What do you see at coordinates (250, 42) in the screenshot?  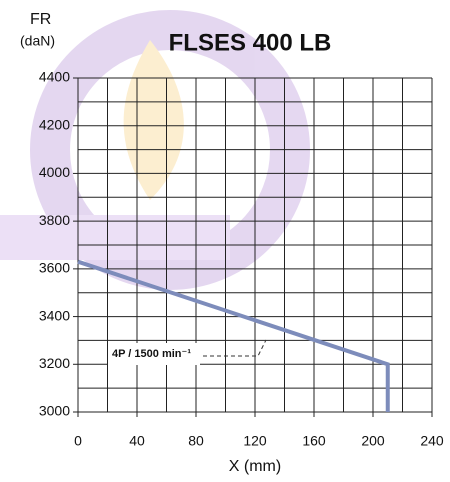 I see `chart-title: FLSES 400 LB` at bounding box center [250, 42].